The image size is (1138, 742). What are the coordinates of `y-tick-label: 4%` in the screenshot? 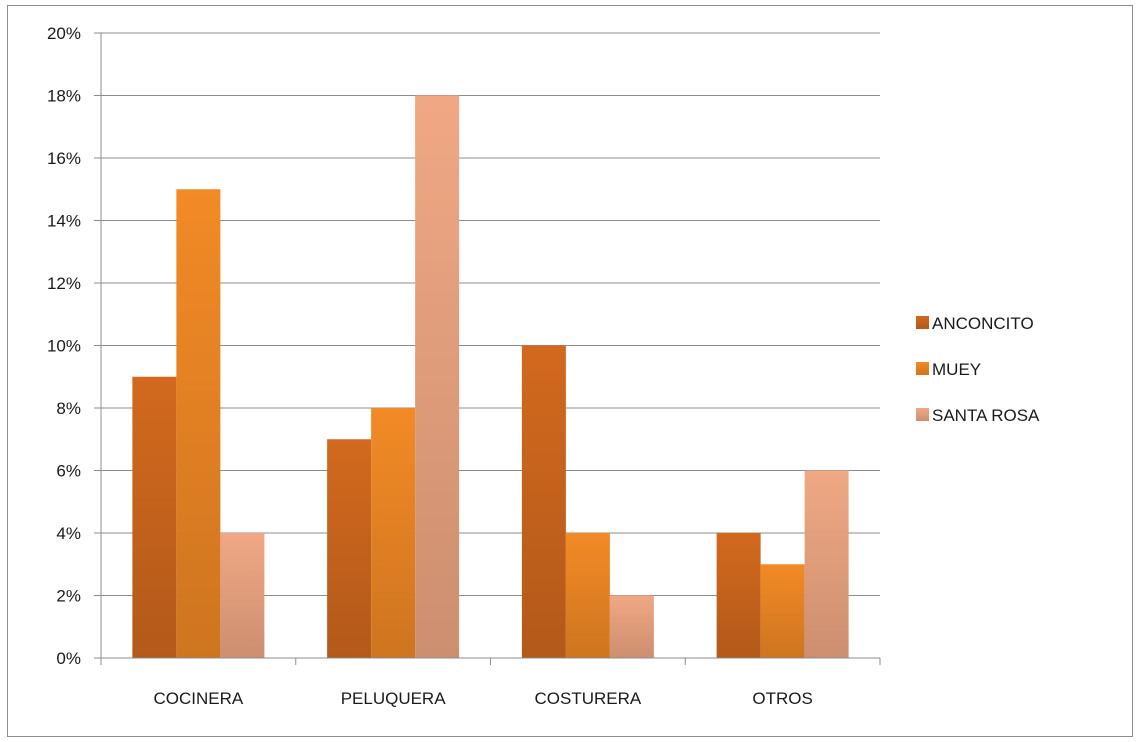 It's located at (68, 533).